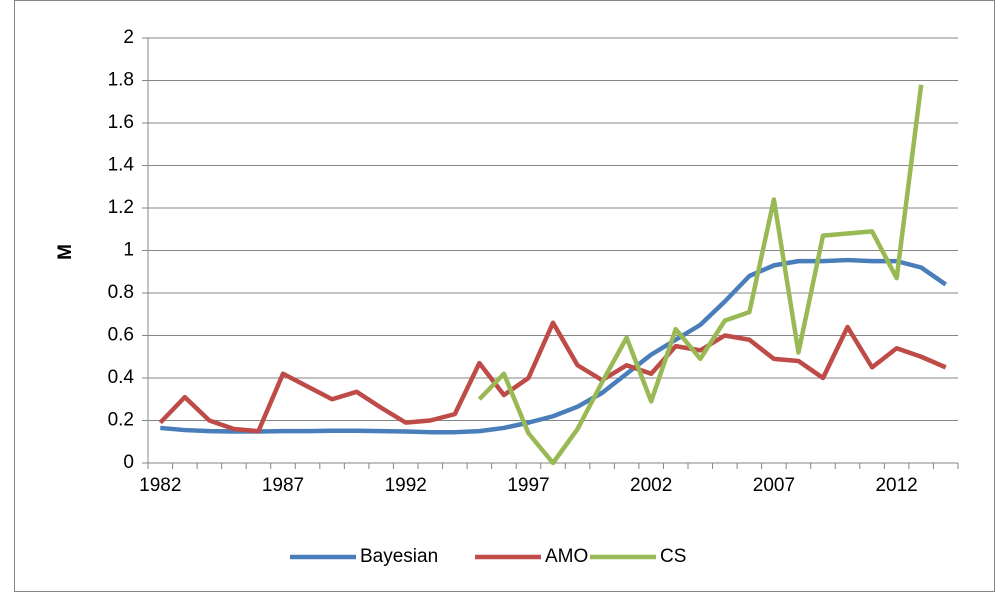  I want to click on legend-label: AMO, so click(566, 556).